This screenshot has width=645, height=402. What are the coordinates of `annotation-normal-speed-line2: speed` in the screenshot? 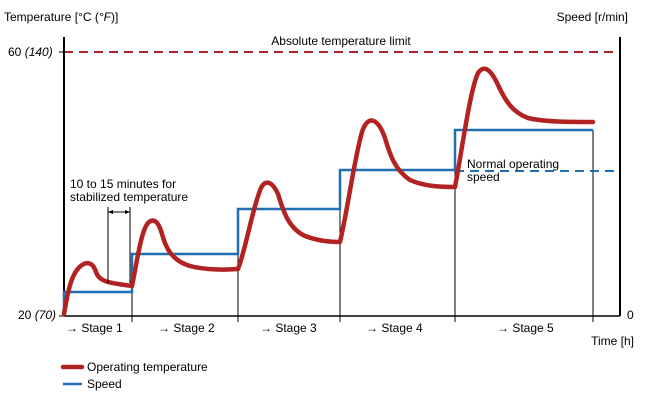 It's located at (483, 177).